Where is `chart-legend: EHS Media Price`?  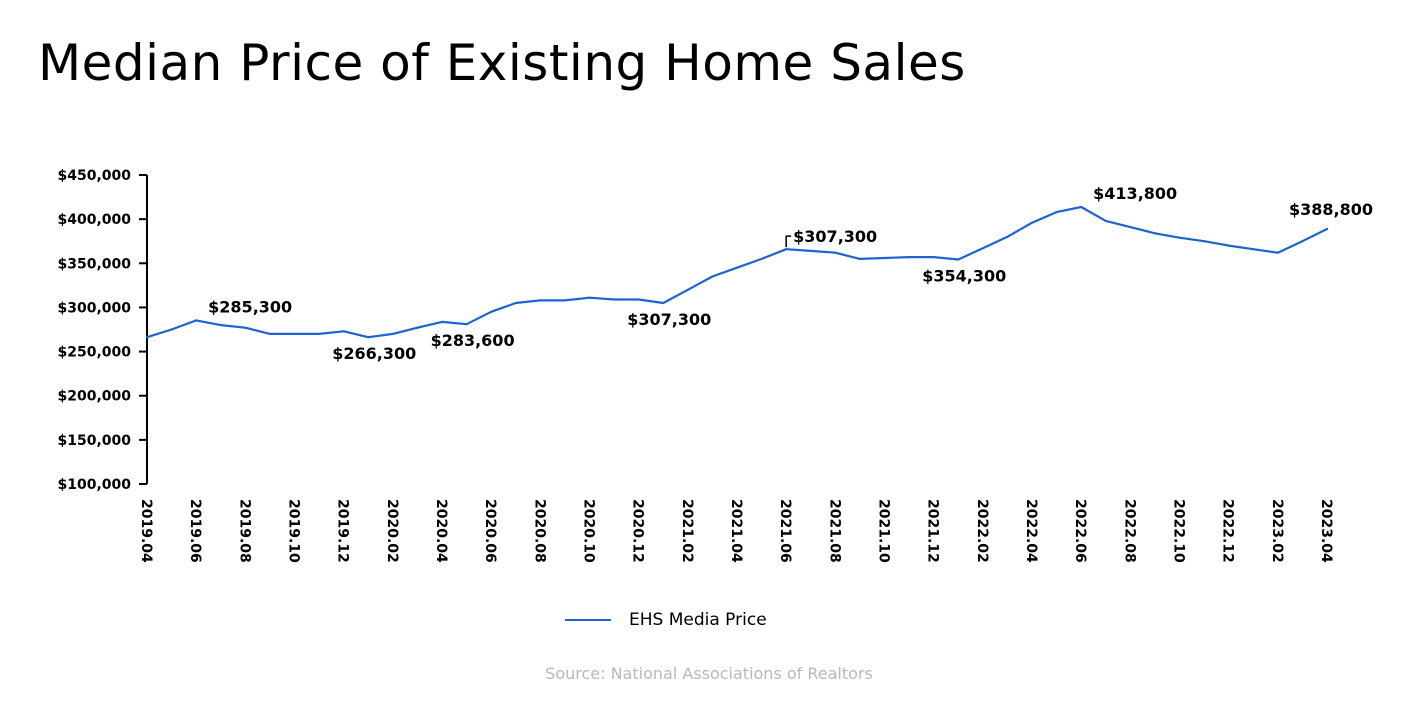 chart-legend: EHS Media Price is located at coordinates (666, 620).